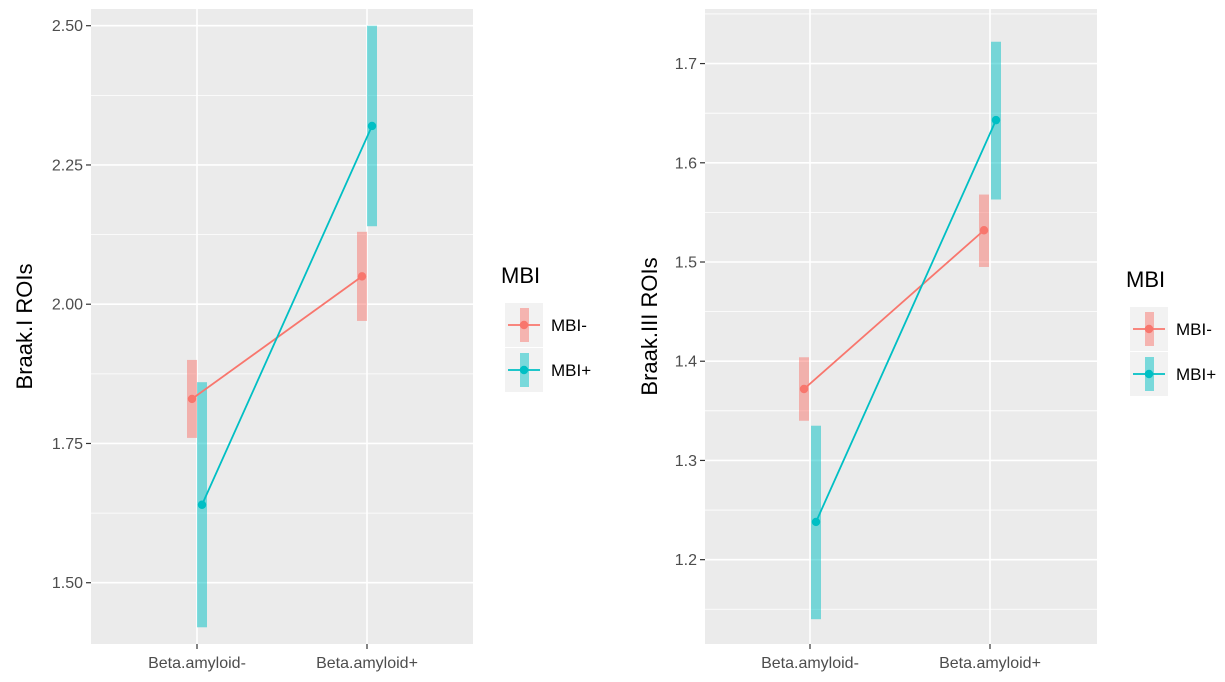 This screenshot has width=1225, height=682. Describe the element at coordinates (686, 461) in the screenshot. I see `y-tick-label: 1.3` at that location.